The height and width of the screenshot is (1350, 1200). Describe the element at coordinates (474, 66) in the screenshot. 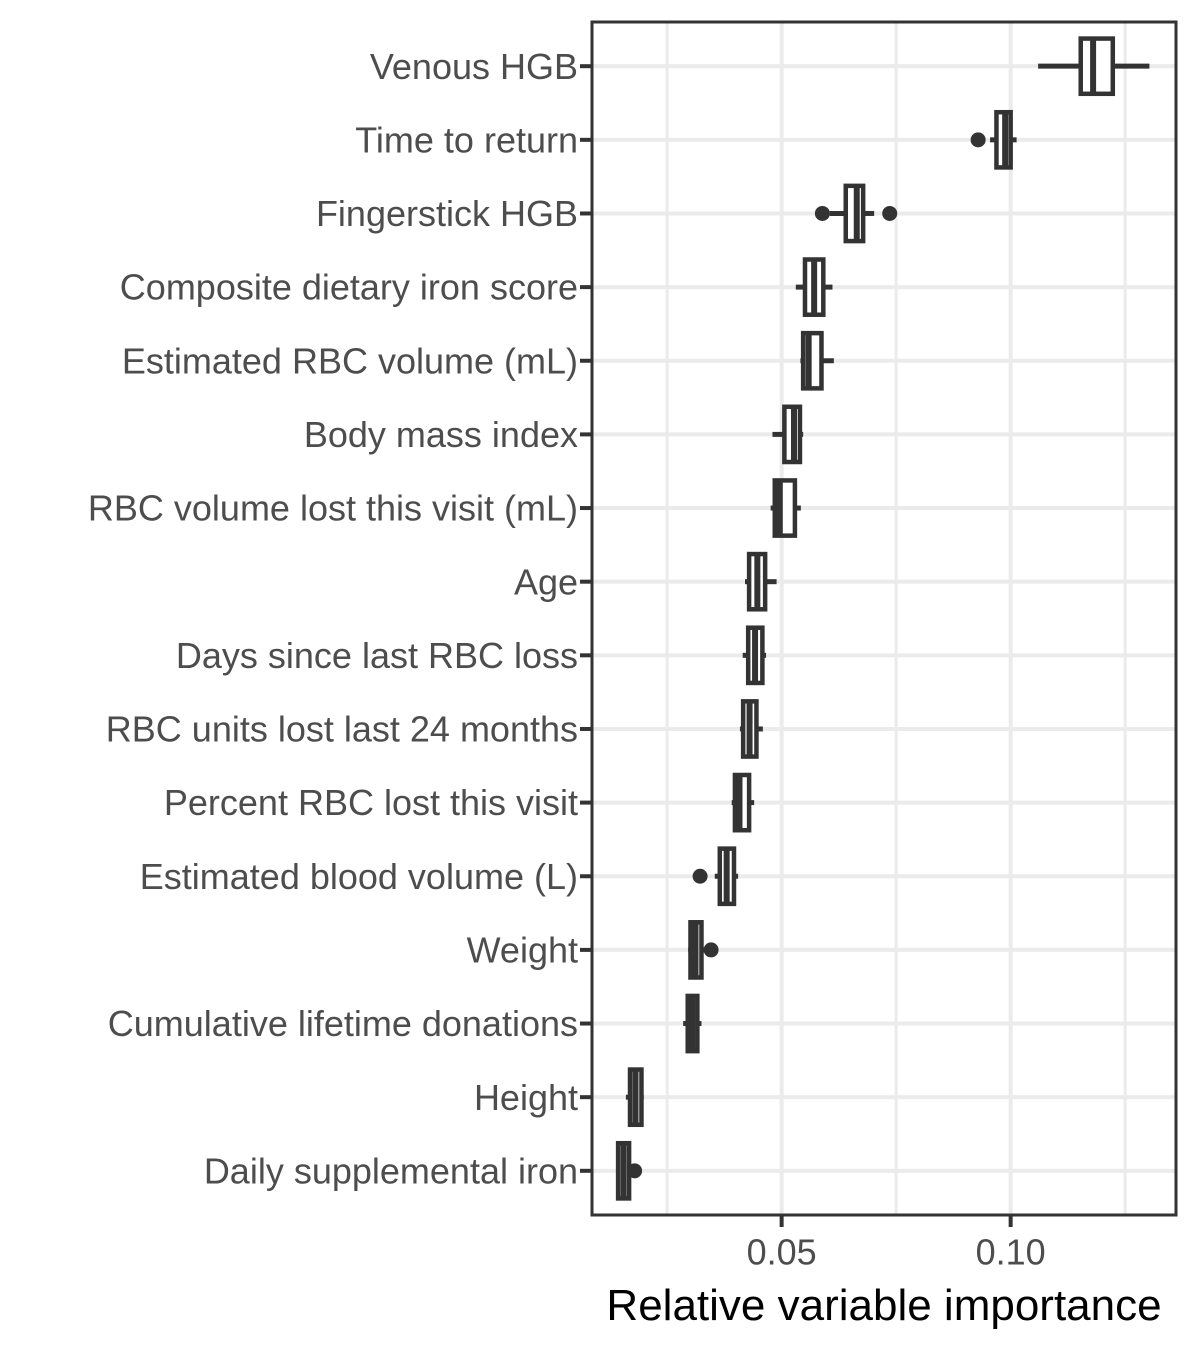

I see `category-label: Venous HGB` at that location.